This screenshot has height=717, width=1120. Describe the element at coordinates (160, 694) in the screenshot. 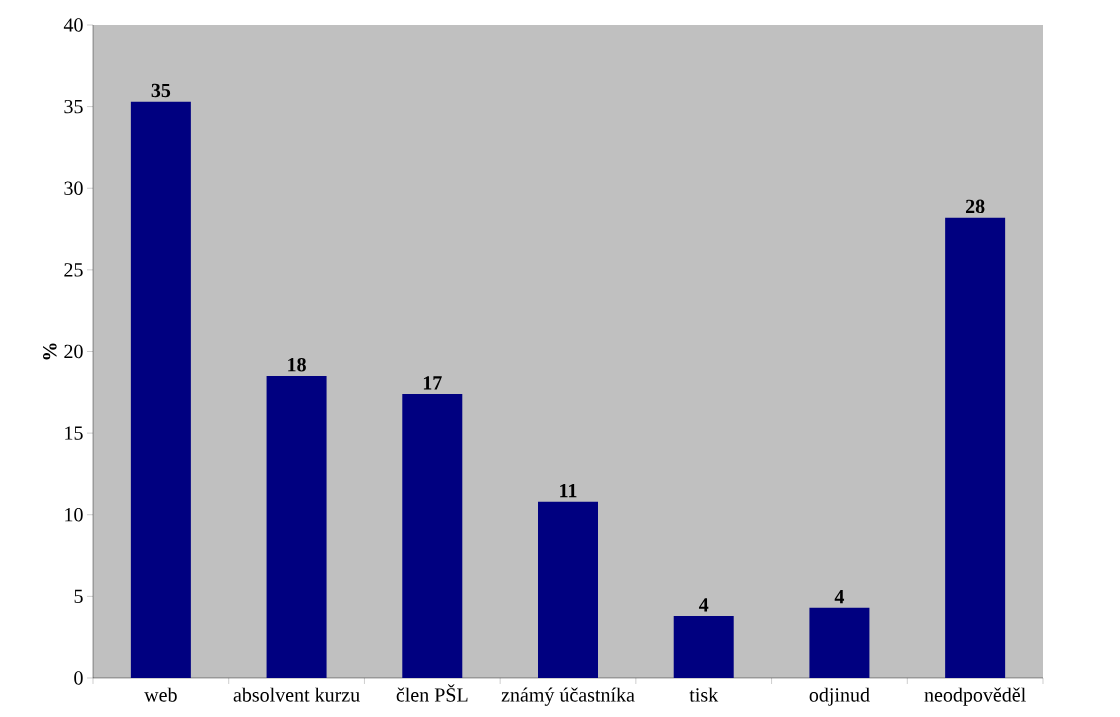

I see `x-tick-label: web` at that location.